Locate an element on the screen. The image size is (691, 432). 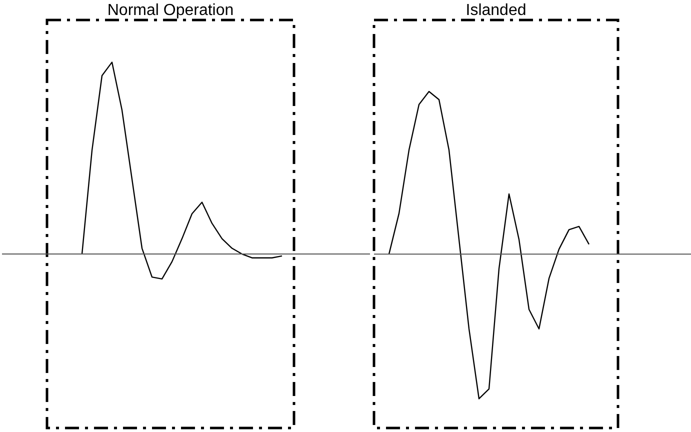
chart-title: Normal Operation is located at coordinates (170, 10).